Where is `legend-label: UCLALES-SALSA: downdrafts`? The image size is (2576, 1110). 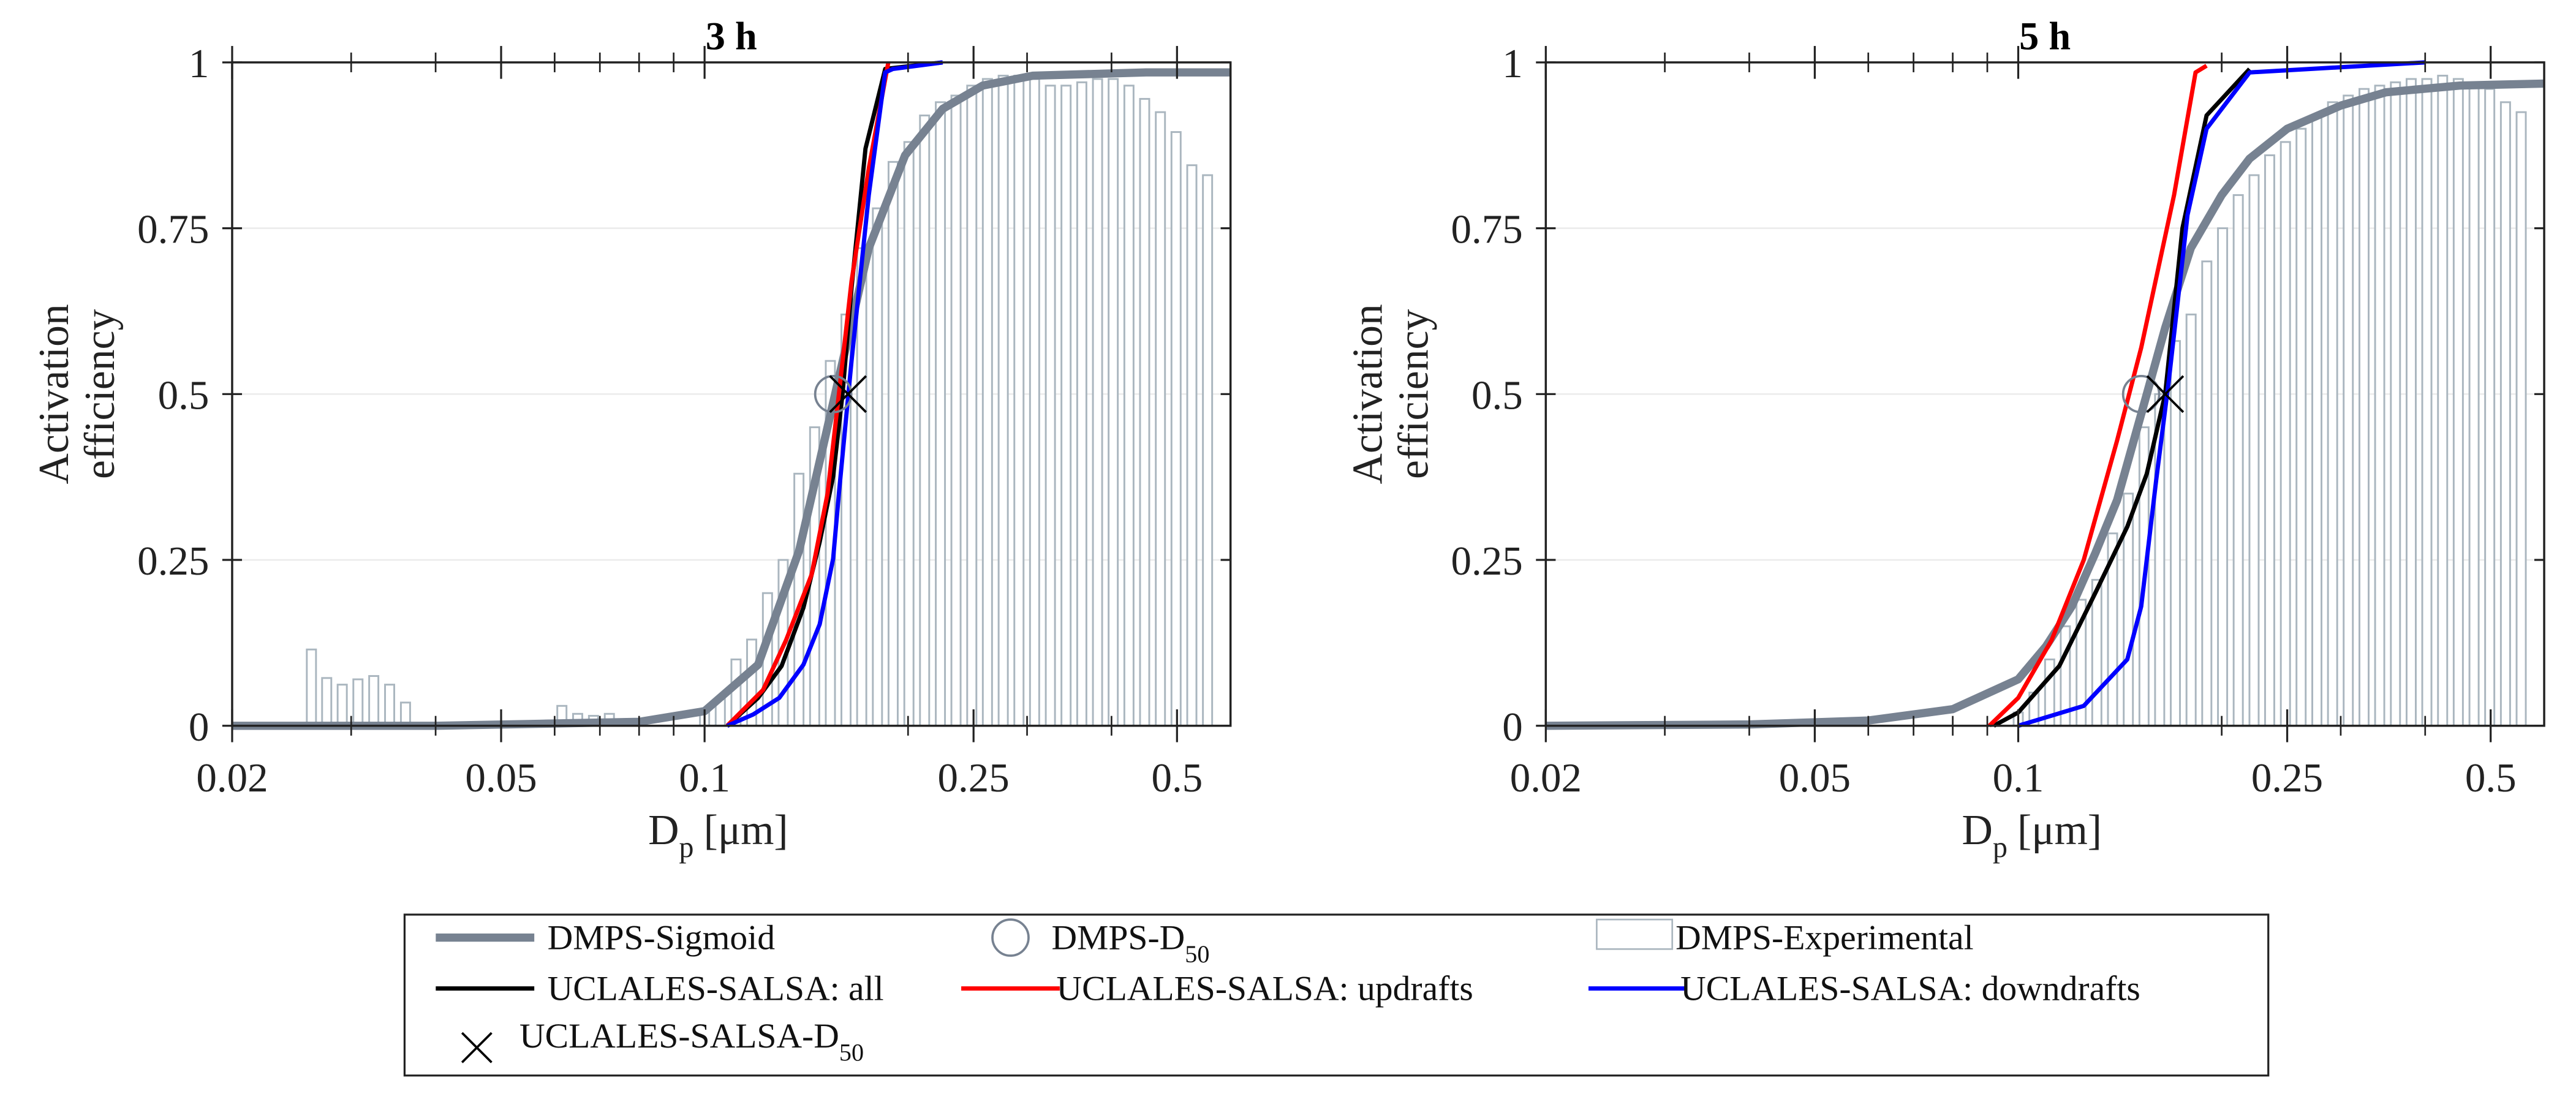
legend-label: UCLALES-SALSA: downdrafts is located at coordinates (1910, 988).